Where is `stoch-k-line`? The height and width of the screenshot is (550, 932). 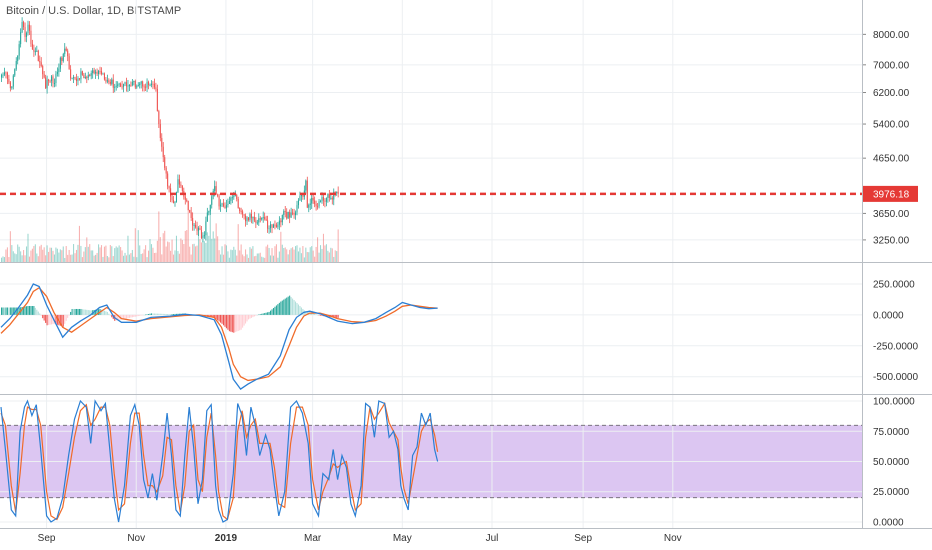 stoch-k-line is located at coordinates (219, 461).